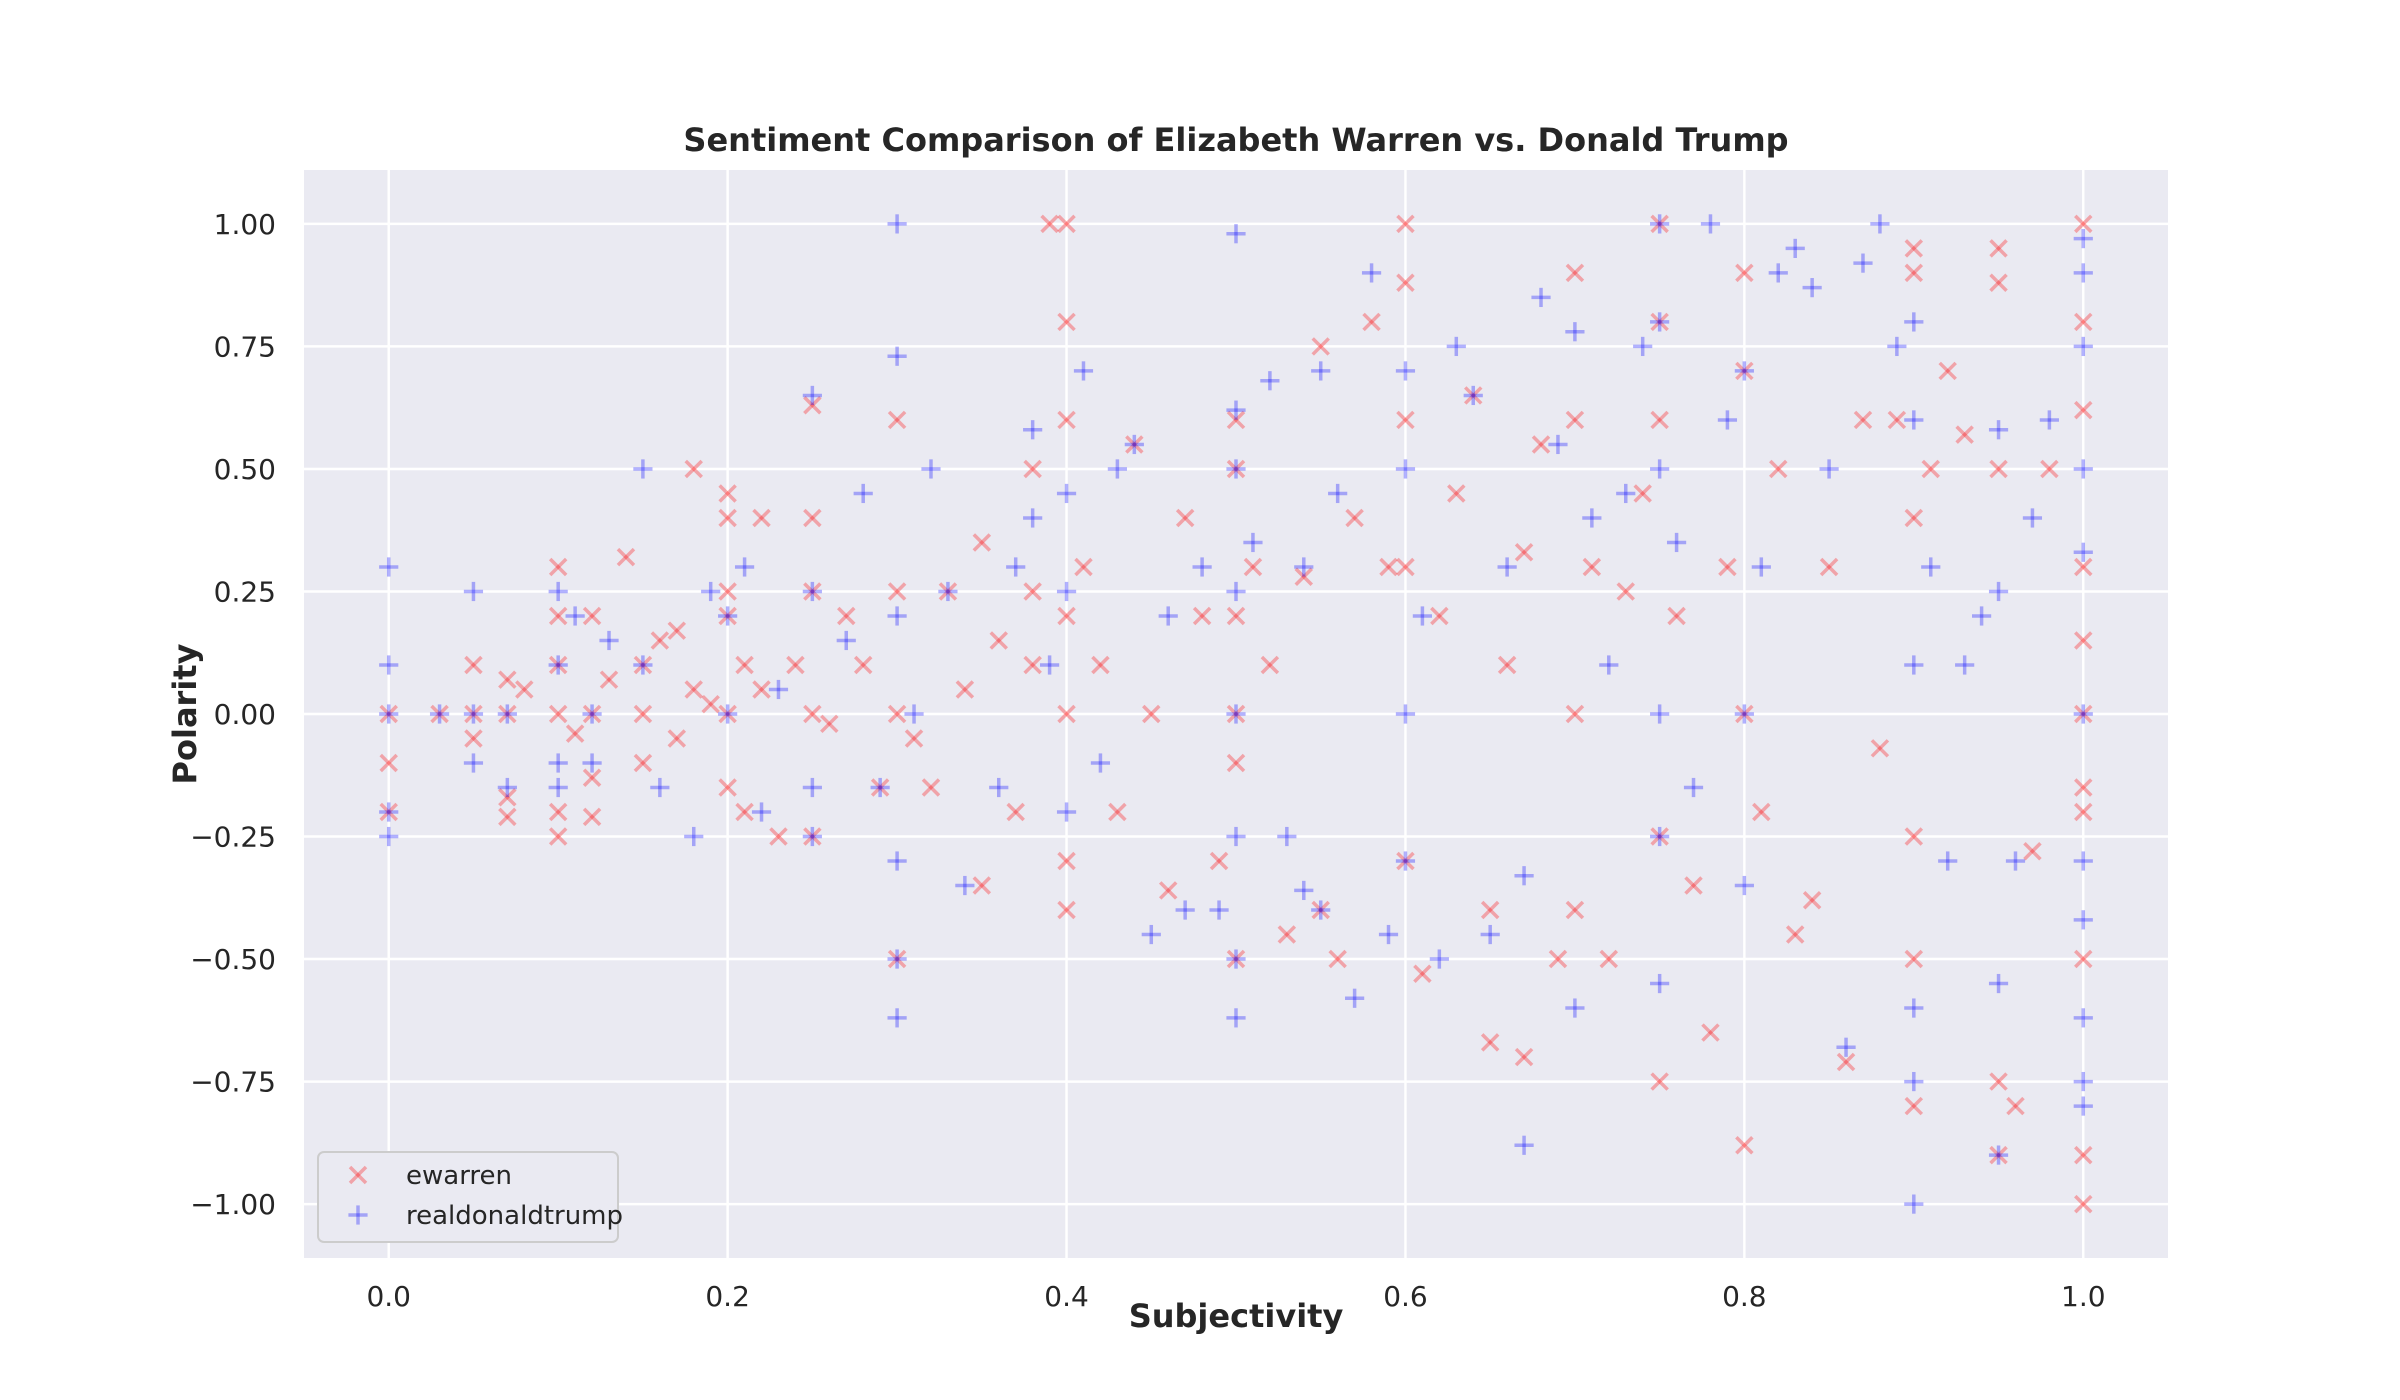 Image resolution: width=2400 pixels, height=1400 pixels. I want to click on legend-label-realdonaldtrump: realdonaldtrump, so click(514, 1216).